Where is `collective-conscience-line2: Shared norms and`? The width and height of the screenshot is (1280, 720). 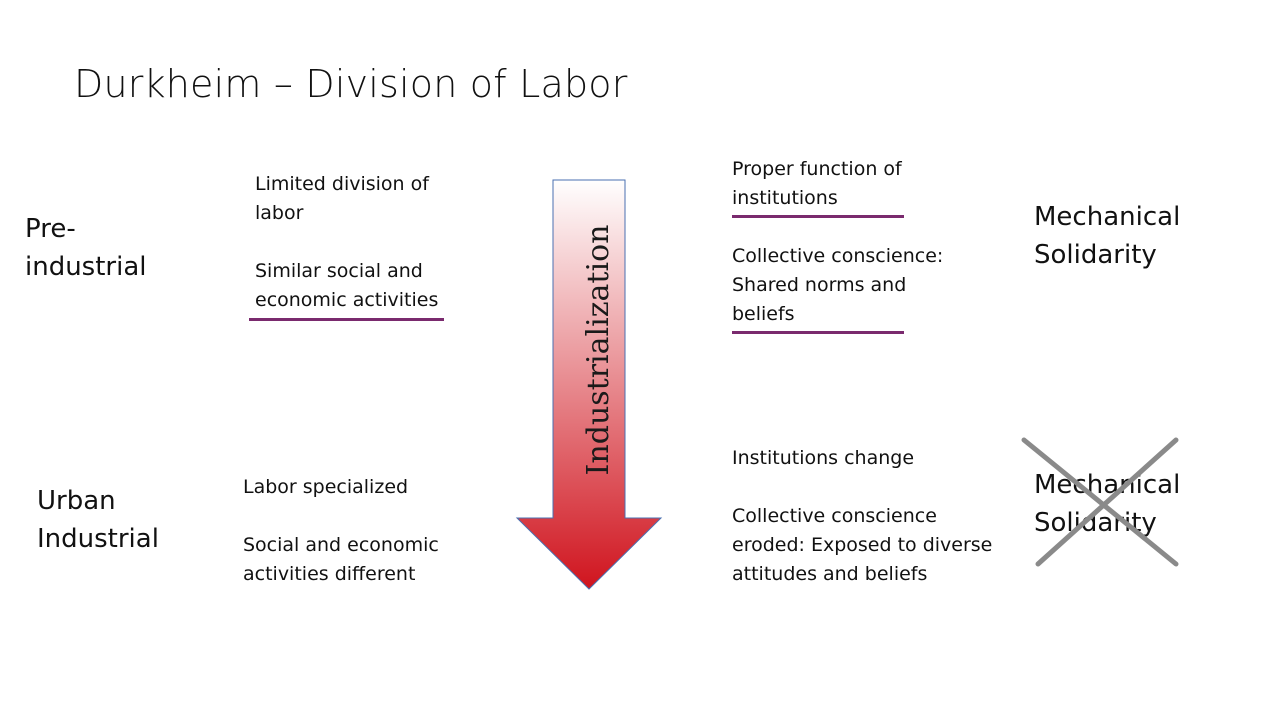
collective-conscience-line2: Shared norms and is located at coordinates (819, 285).